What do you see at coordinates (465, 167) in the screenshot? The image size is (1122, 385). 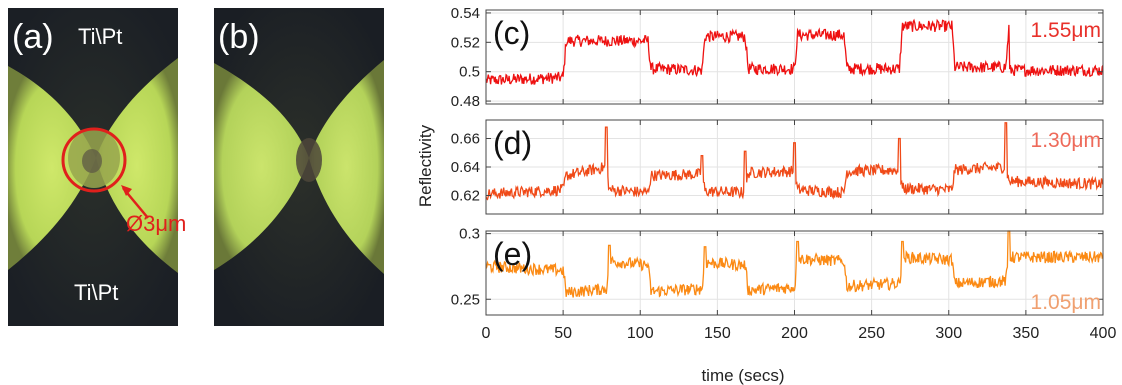 I see `y-tick-label: 0.64` at bounding box center [465, 167].